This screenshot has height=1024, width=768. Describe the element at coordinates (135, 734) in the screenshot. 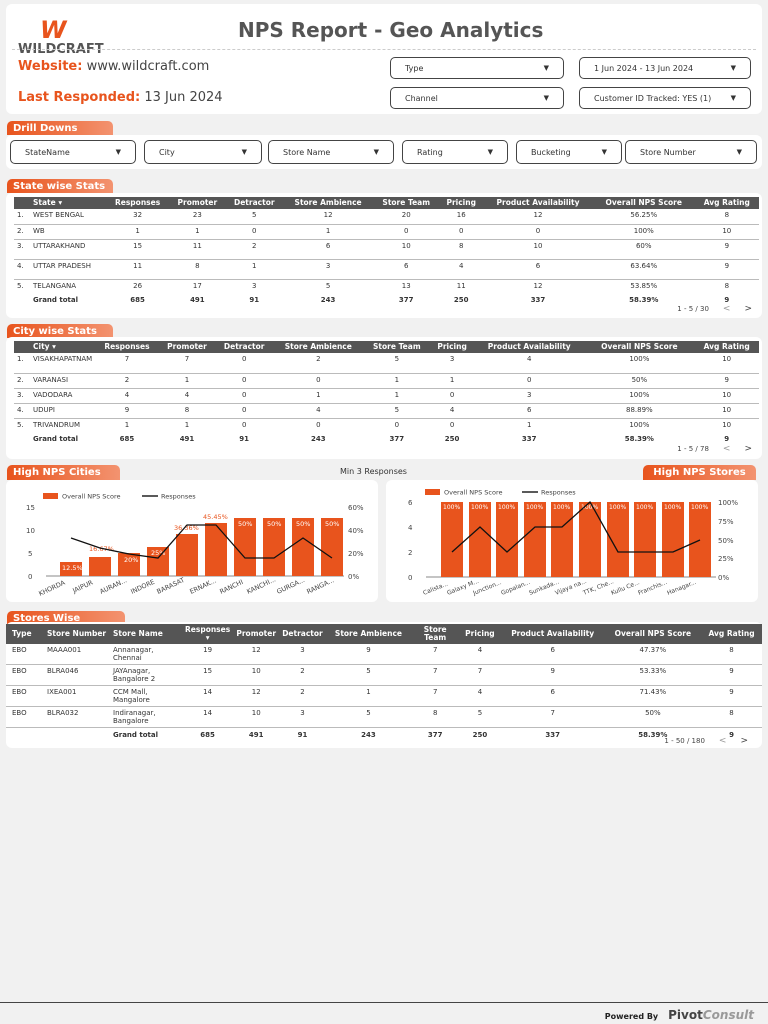

I see `cell: Grand total` at that location.